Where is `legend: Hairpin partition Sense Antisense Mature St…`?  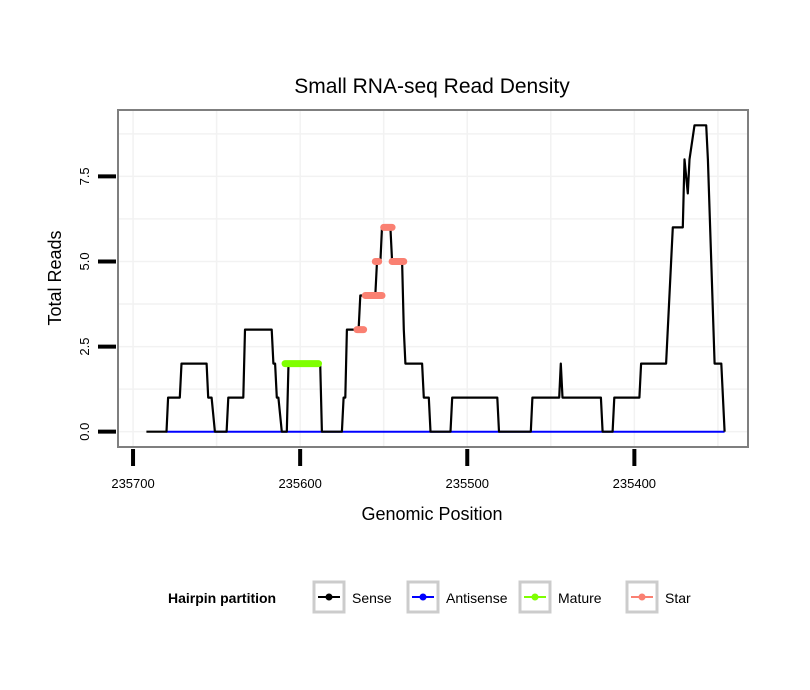 legend: Hairpin partition Sense Antisense Mature St… is located at coordinates (429, 597).